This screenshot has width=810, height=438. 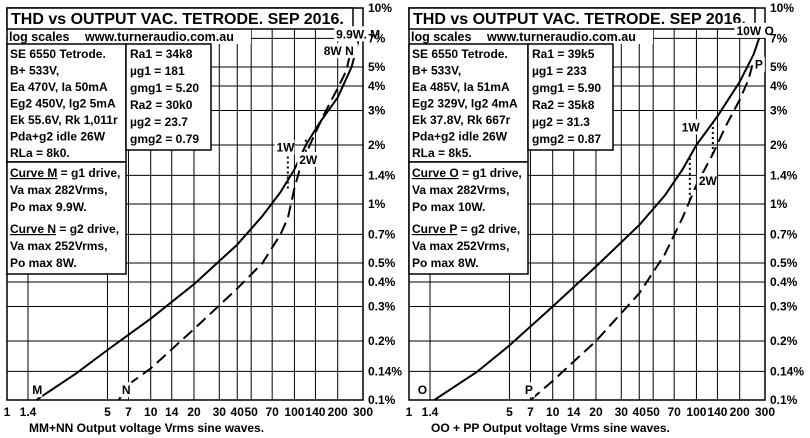 I want to click on chart-title: THD vs OUTPUT VAC. TETRODE. SEP 2016., so click(x=177, y=19).